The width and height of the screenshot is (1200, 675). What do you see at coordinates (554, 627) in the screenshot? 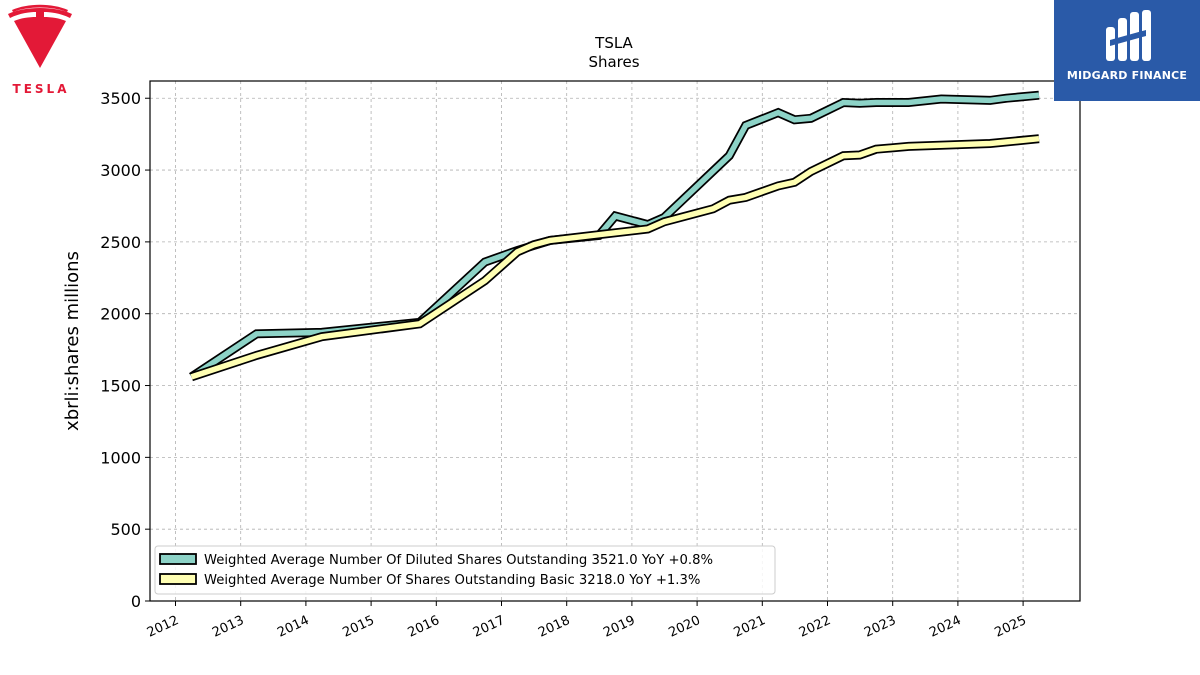
I see `x-tick-label: 2018` at bounding box center [554, 627].